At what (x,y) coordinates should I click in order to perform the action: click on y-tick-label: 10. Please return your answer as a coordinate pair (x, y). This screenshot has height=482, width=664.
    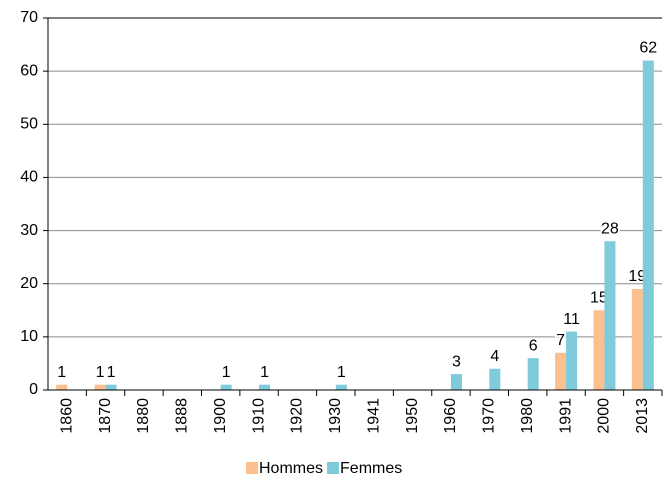
    Looking at the image, I should click on (29, 336).